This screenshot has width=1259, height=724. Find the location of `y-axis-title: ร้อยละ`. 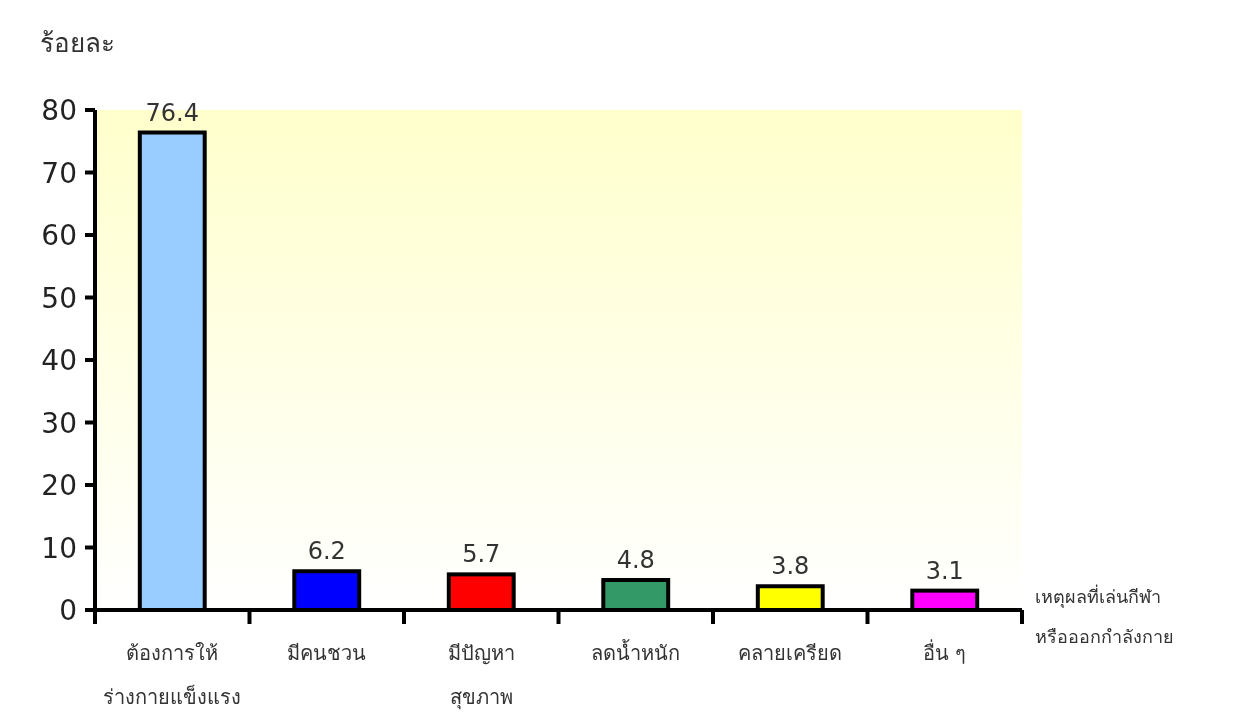

y-axis-title: ร้อยละ is located at coordinates (77, 43).